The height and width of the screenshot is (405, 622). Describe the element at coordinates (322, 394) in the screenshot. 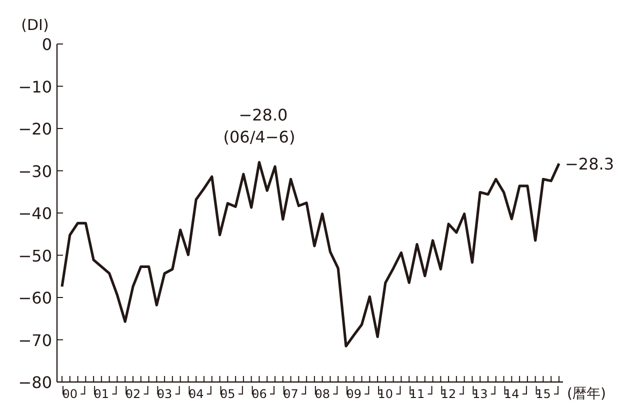

I see `x-tick-label: 08` at that location.